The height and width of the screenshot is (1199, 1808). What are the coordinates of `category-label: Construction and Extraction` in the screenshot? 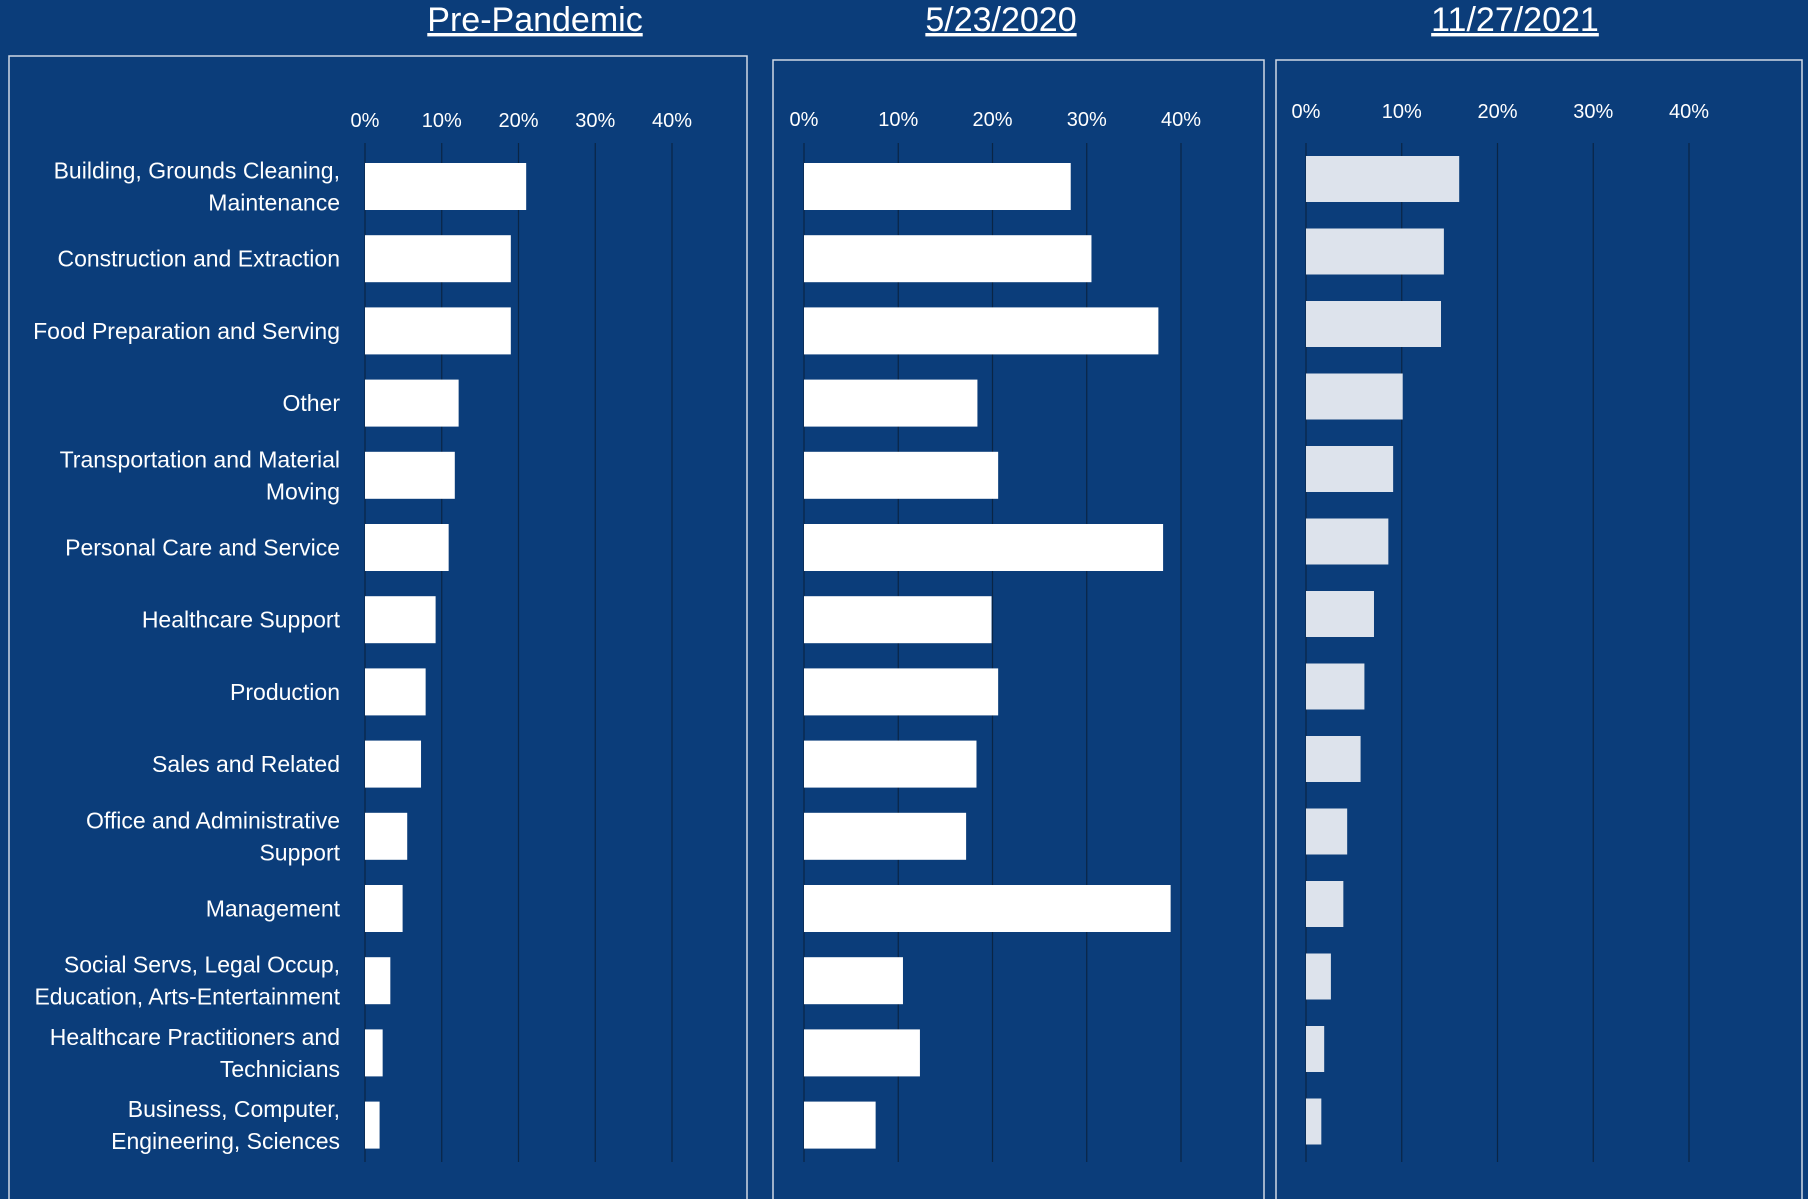 It's located at (198, 259).